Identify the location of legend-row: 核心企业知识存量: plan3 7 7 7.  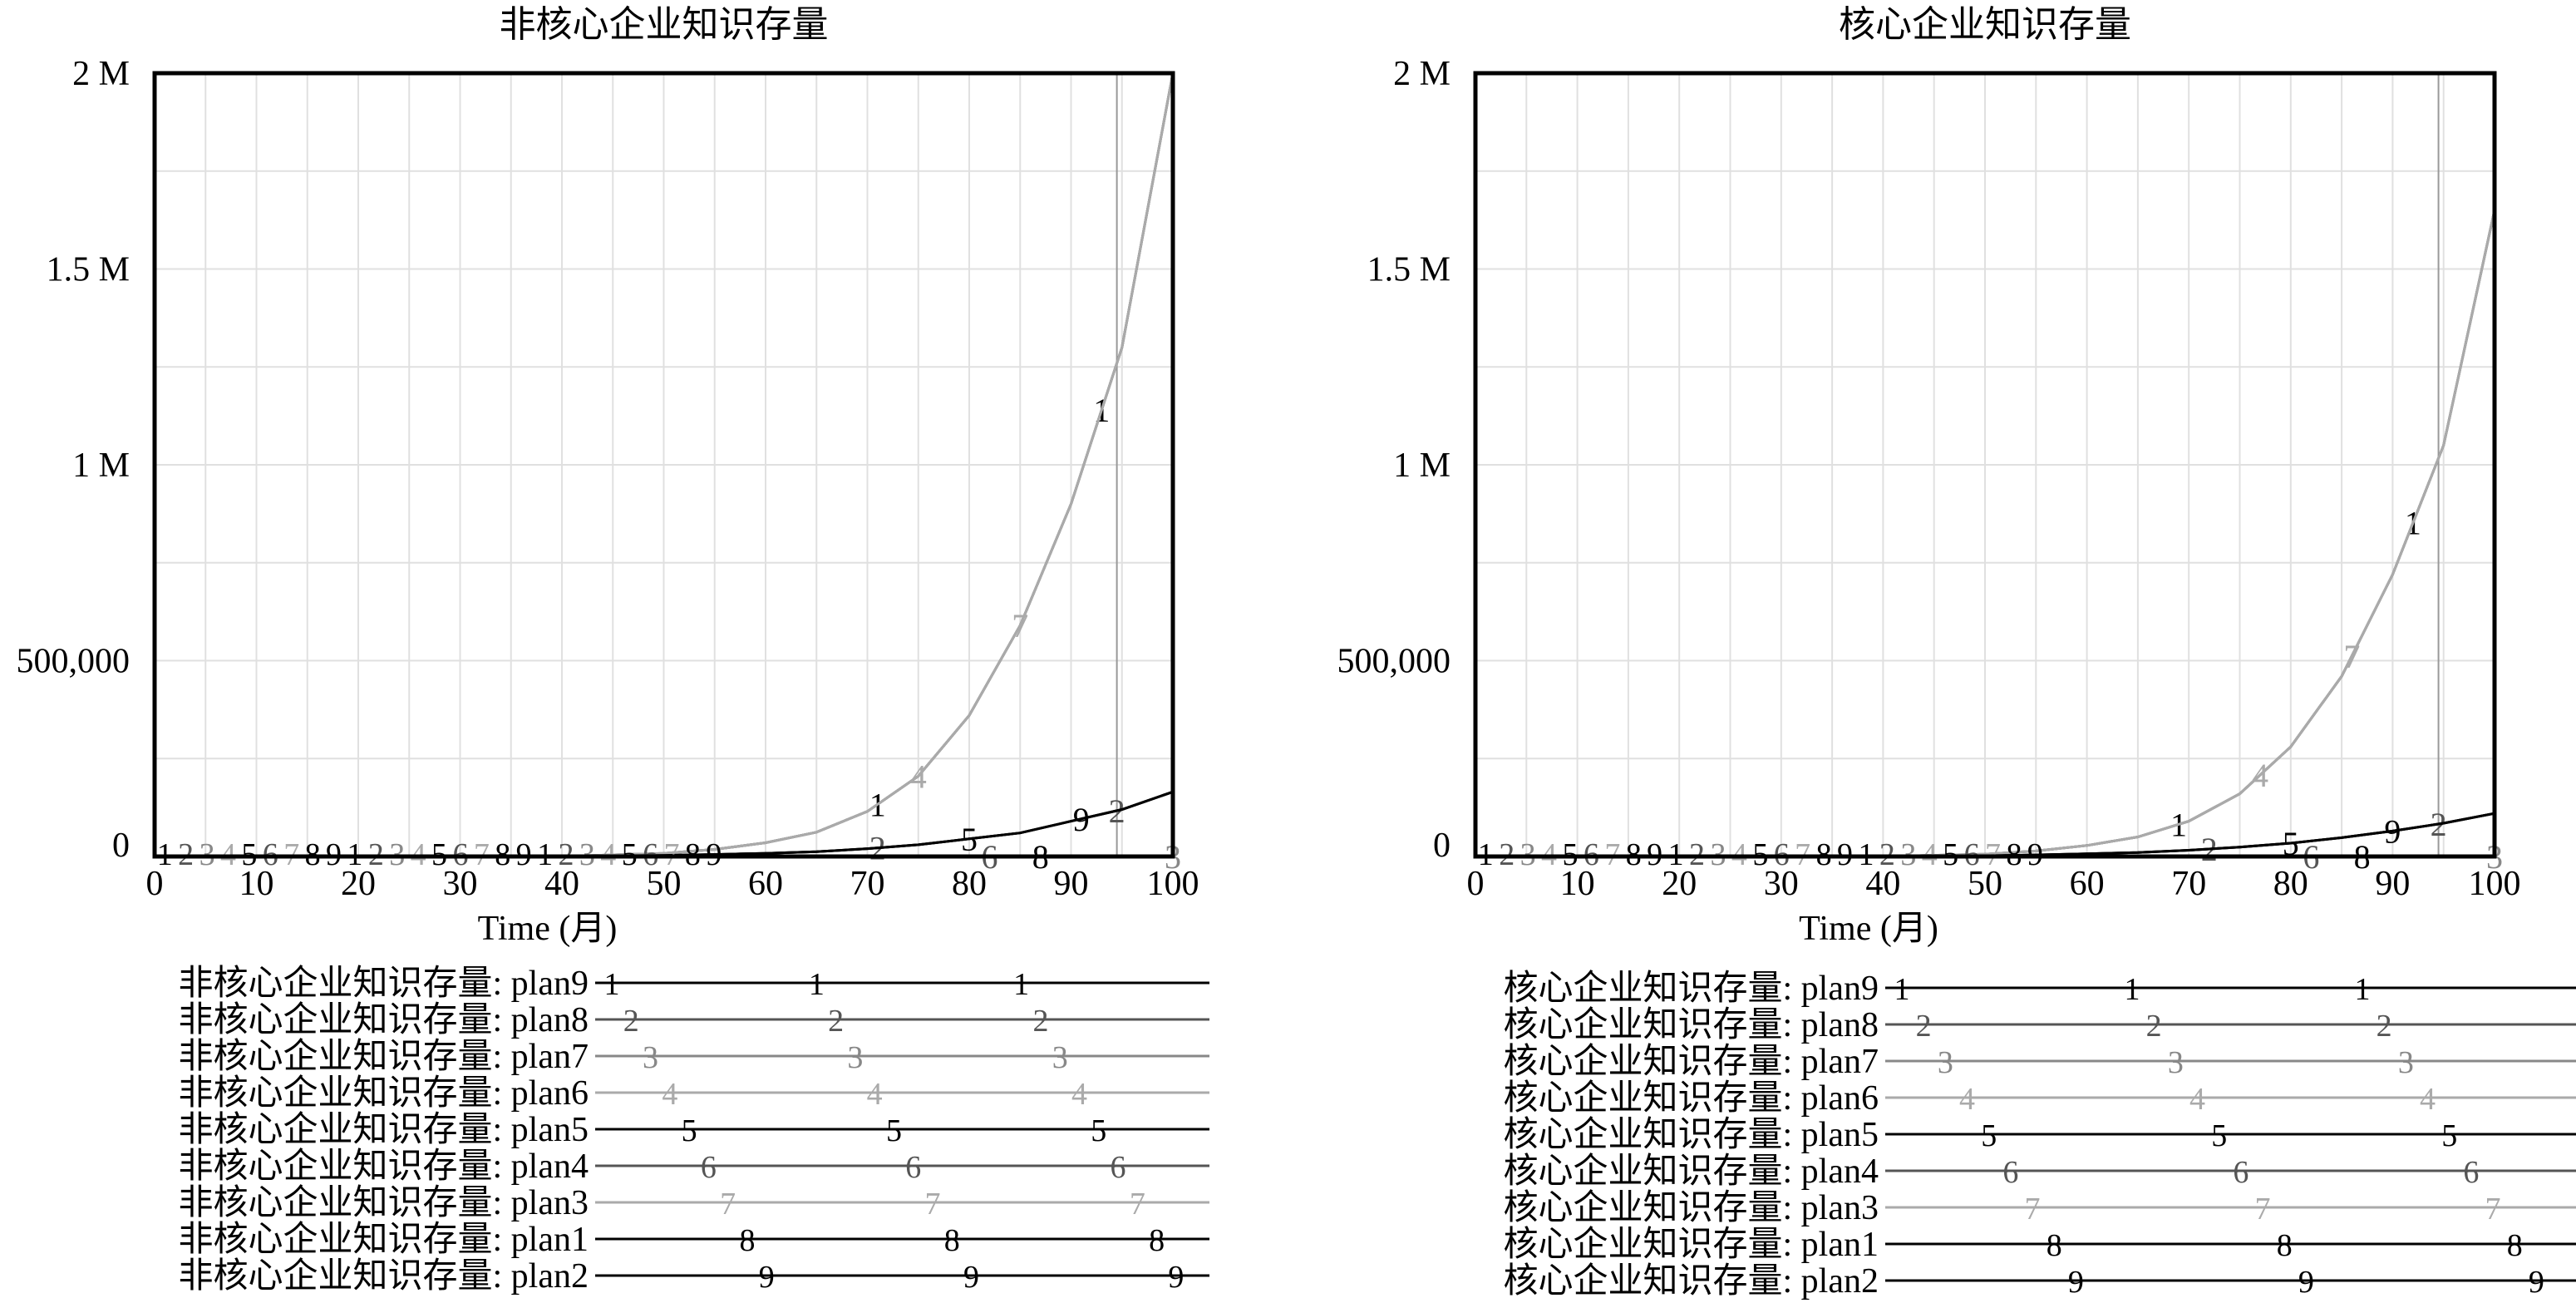
(2040, 1207).